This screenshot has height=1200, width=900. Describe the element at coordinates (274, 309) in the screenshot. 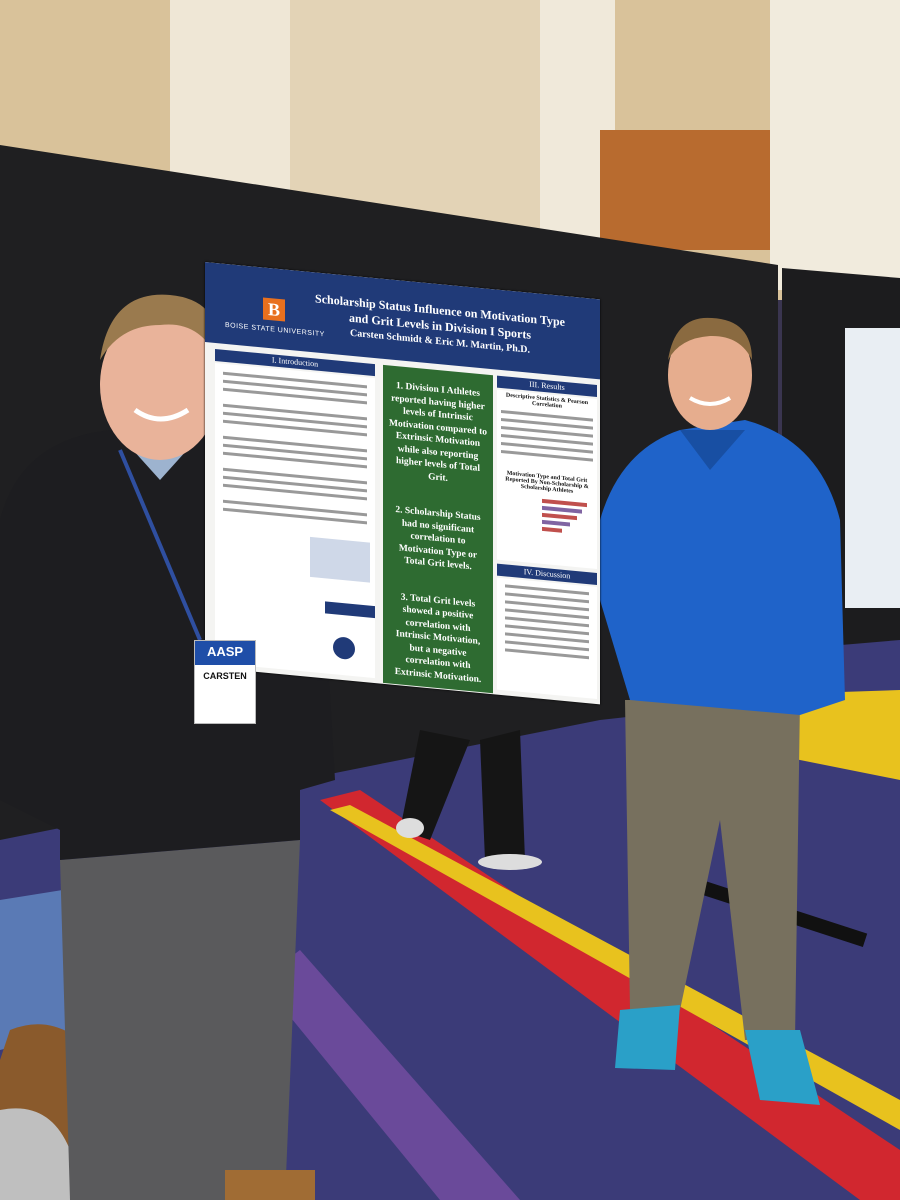

I see `logo: B` at that location.